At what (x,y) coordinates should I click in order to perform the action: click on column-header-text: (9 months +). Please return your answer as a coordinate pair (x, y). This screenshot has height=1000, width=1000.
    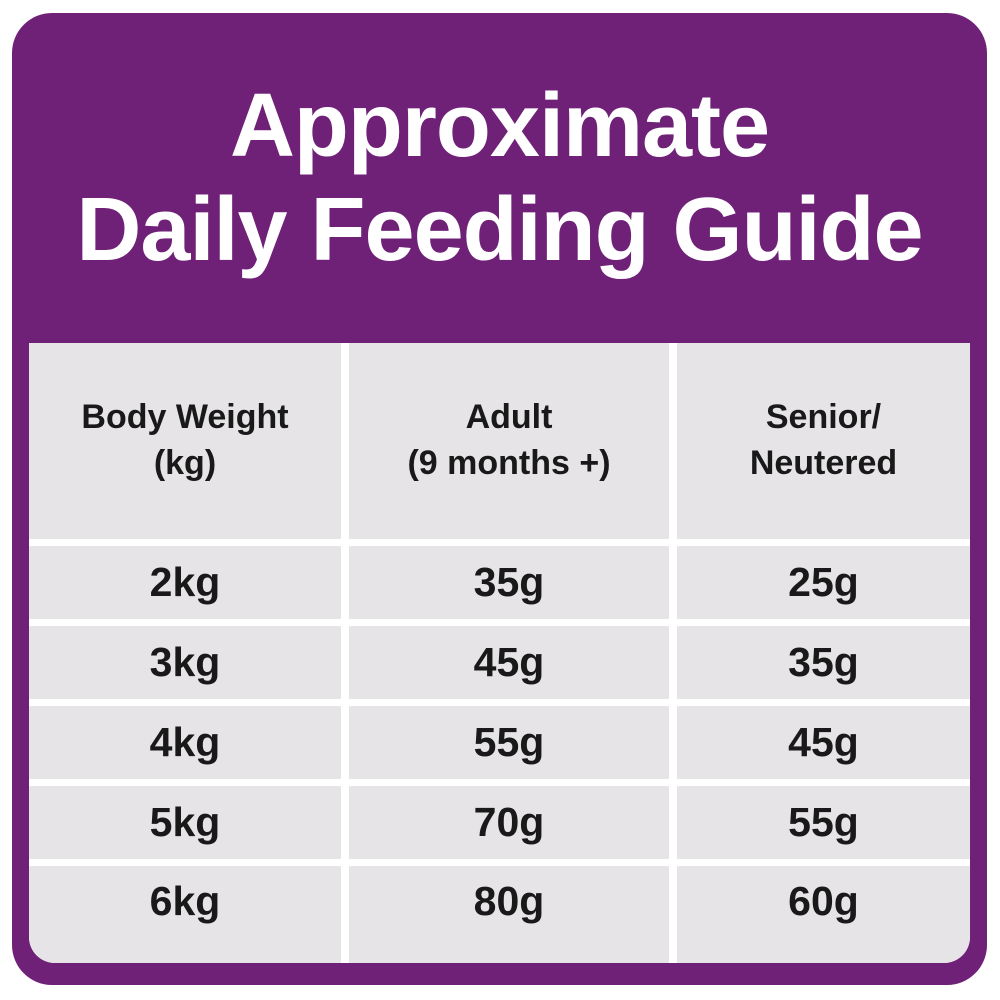
    Looking at the image, I should click on (509, 463).